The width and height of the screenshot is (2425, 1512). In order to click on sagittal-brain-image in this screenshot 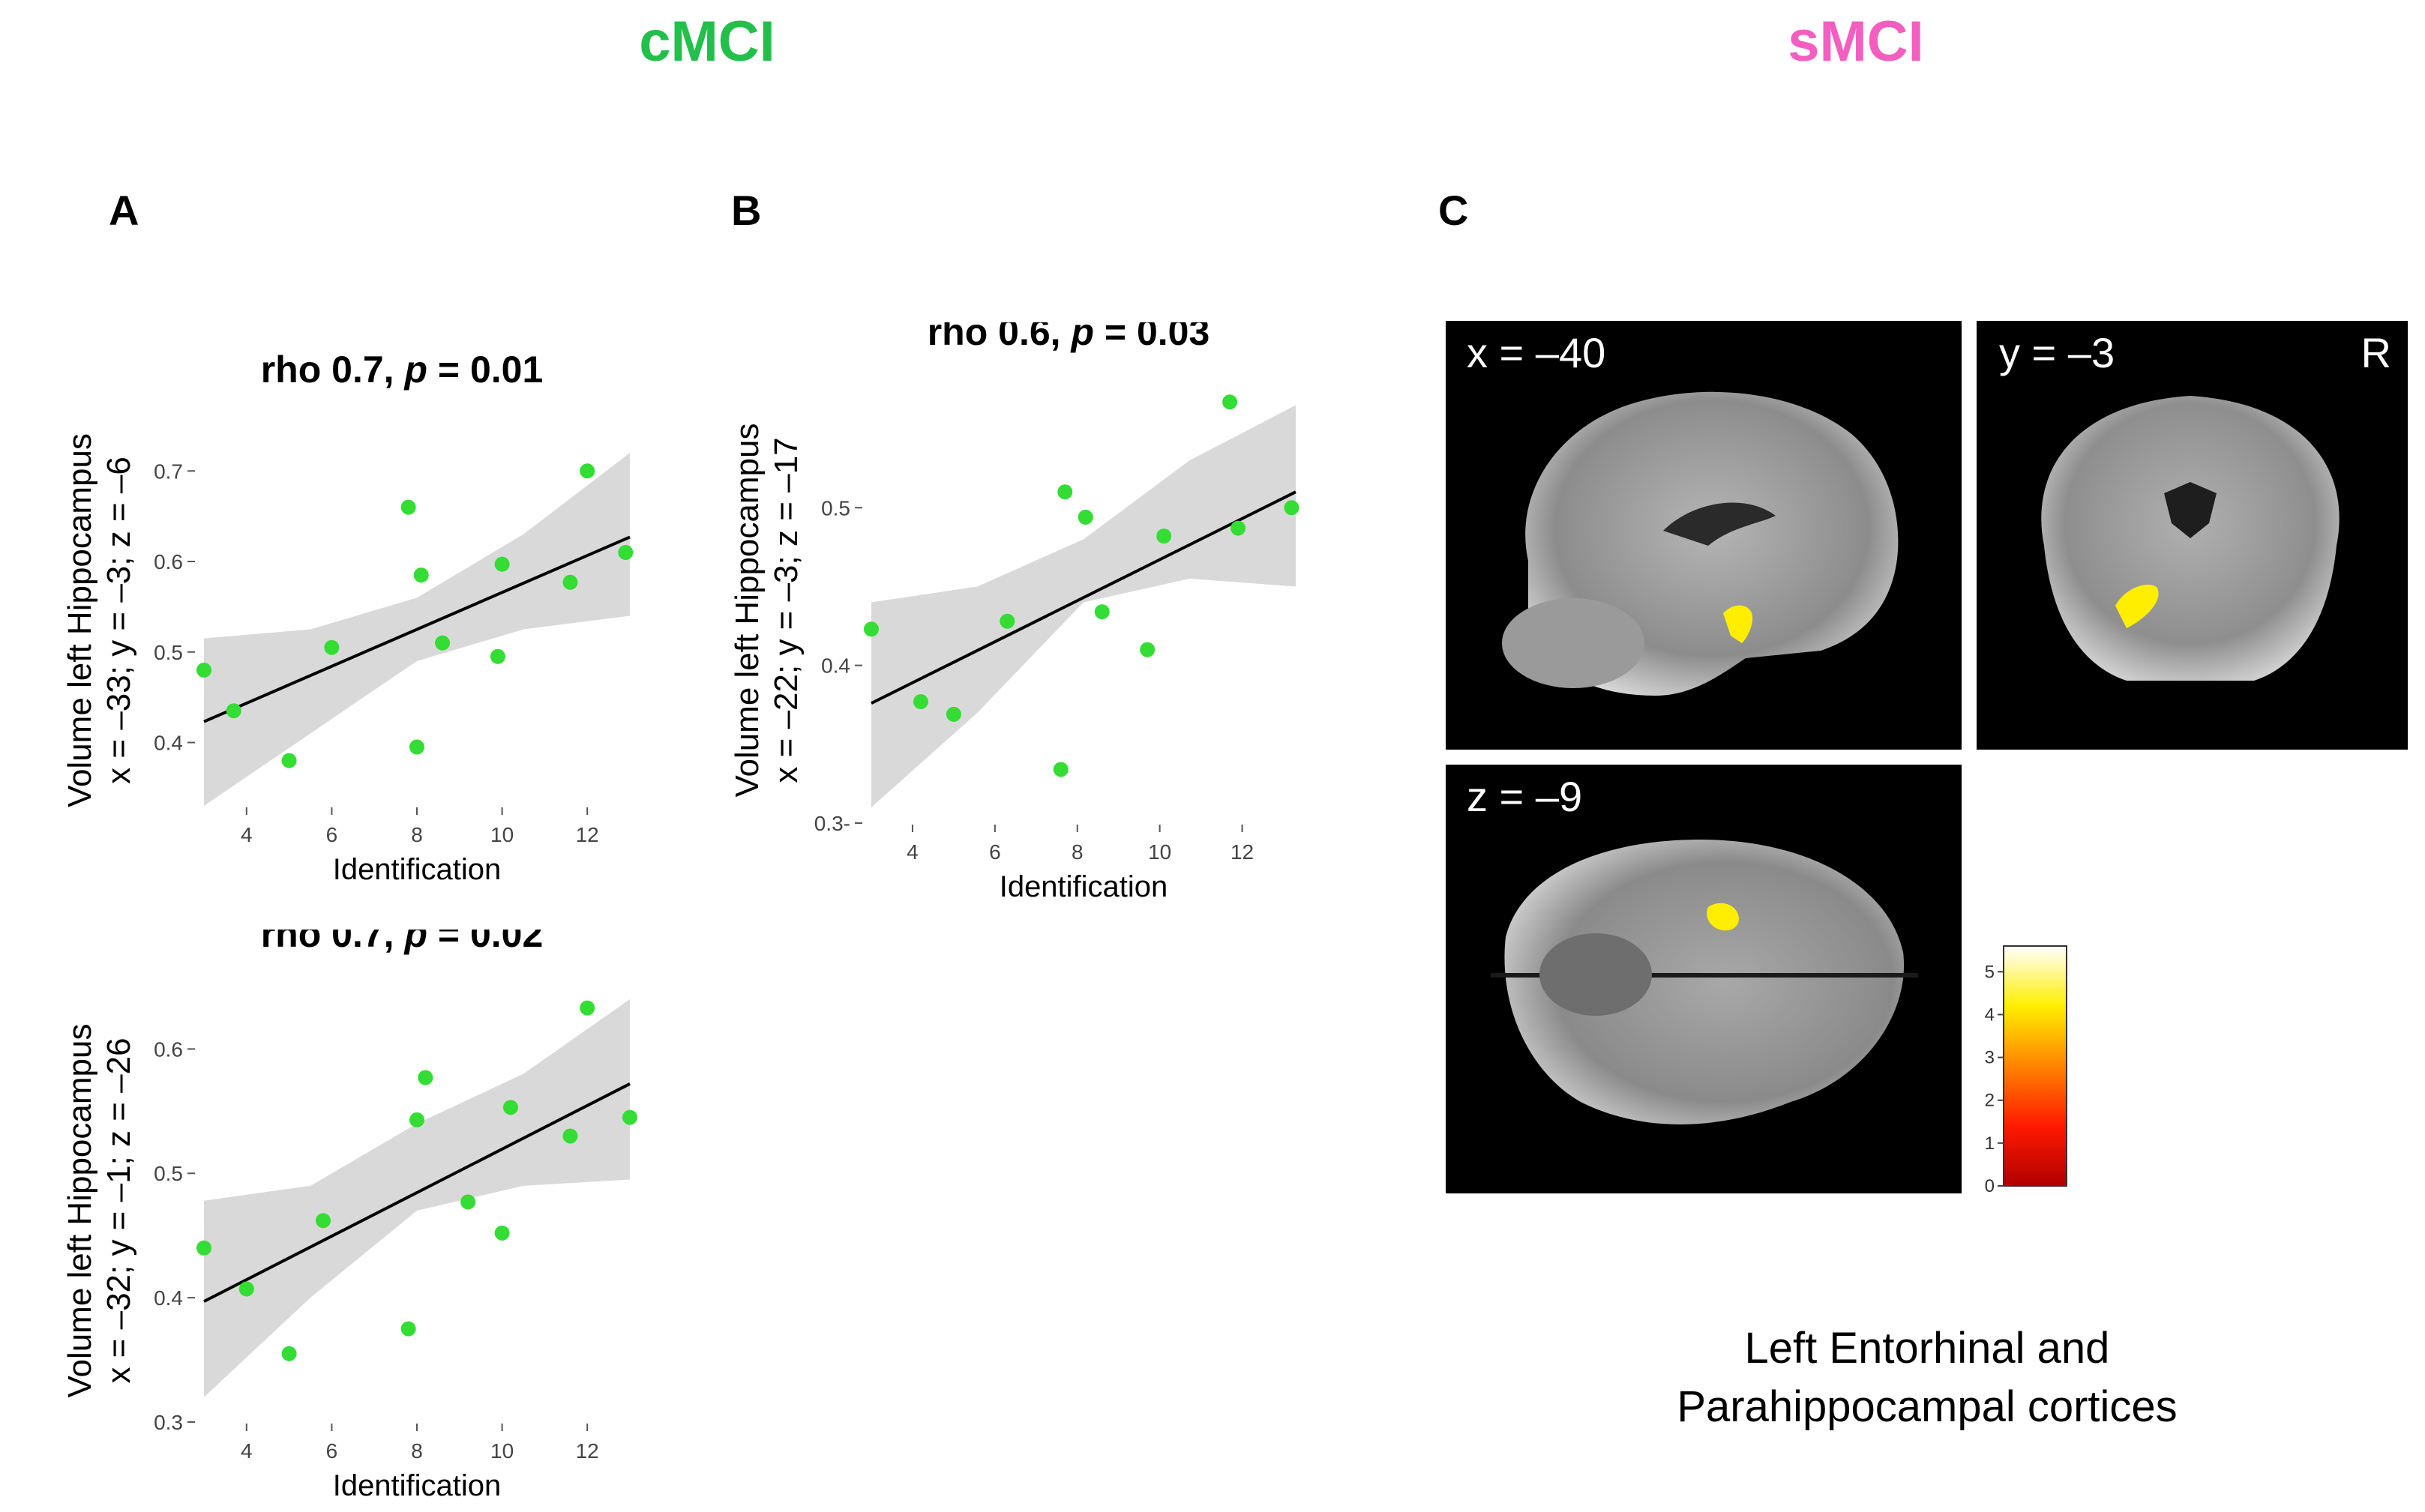, I will do `click(1700, 543)`.